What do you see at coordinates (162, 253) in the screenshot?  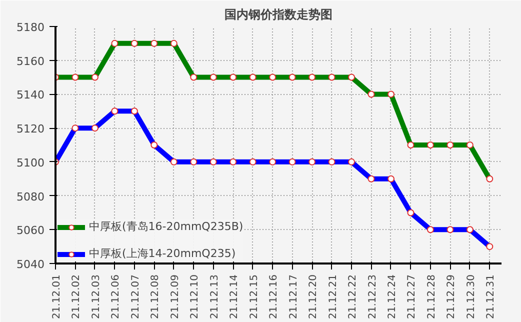 I see `legend-label: 中厚板(上海14-20mmQ235)` at bounding box center [162, 253].